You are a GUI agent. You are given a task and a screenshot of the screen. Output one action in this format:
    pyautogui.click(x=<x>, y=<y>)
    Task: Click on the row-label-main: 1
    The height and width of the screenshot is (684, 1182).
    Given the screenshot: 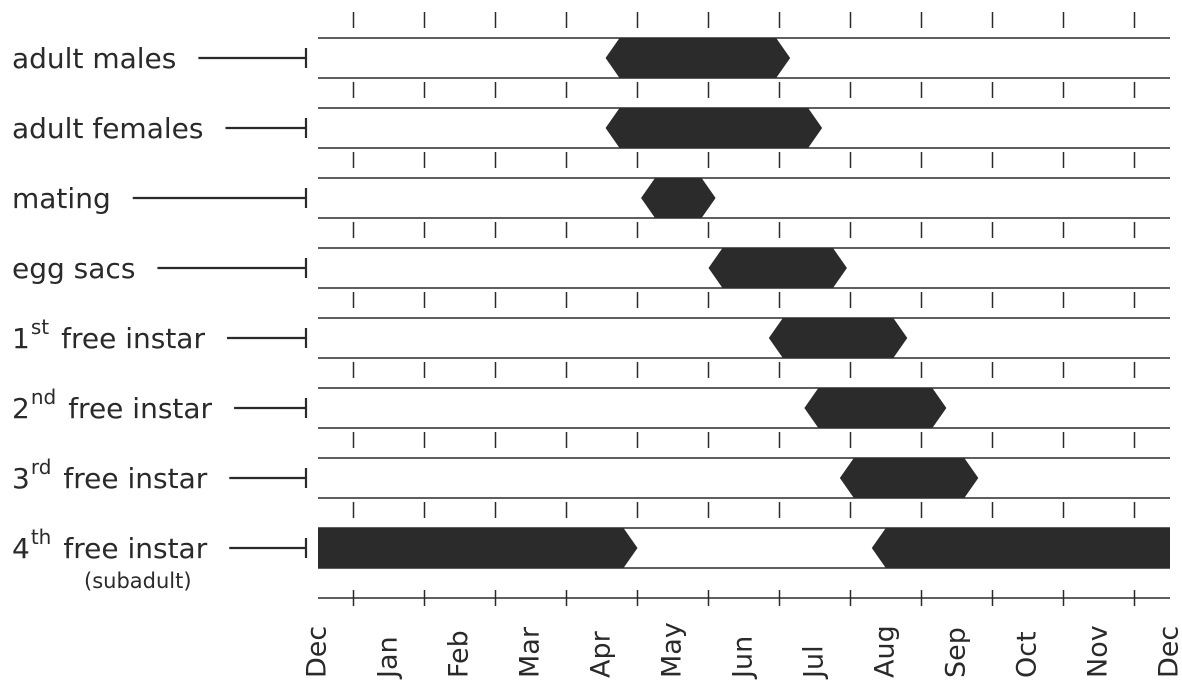 What is the action you would take?
    pyautogui.click(x=21, y=338)
    